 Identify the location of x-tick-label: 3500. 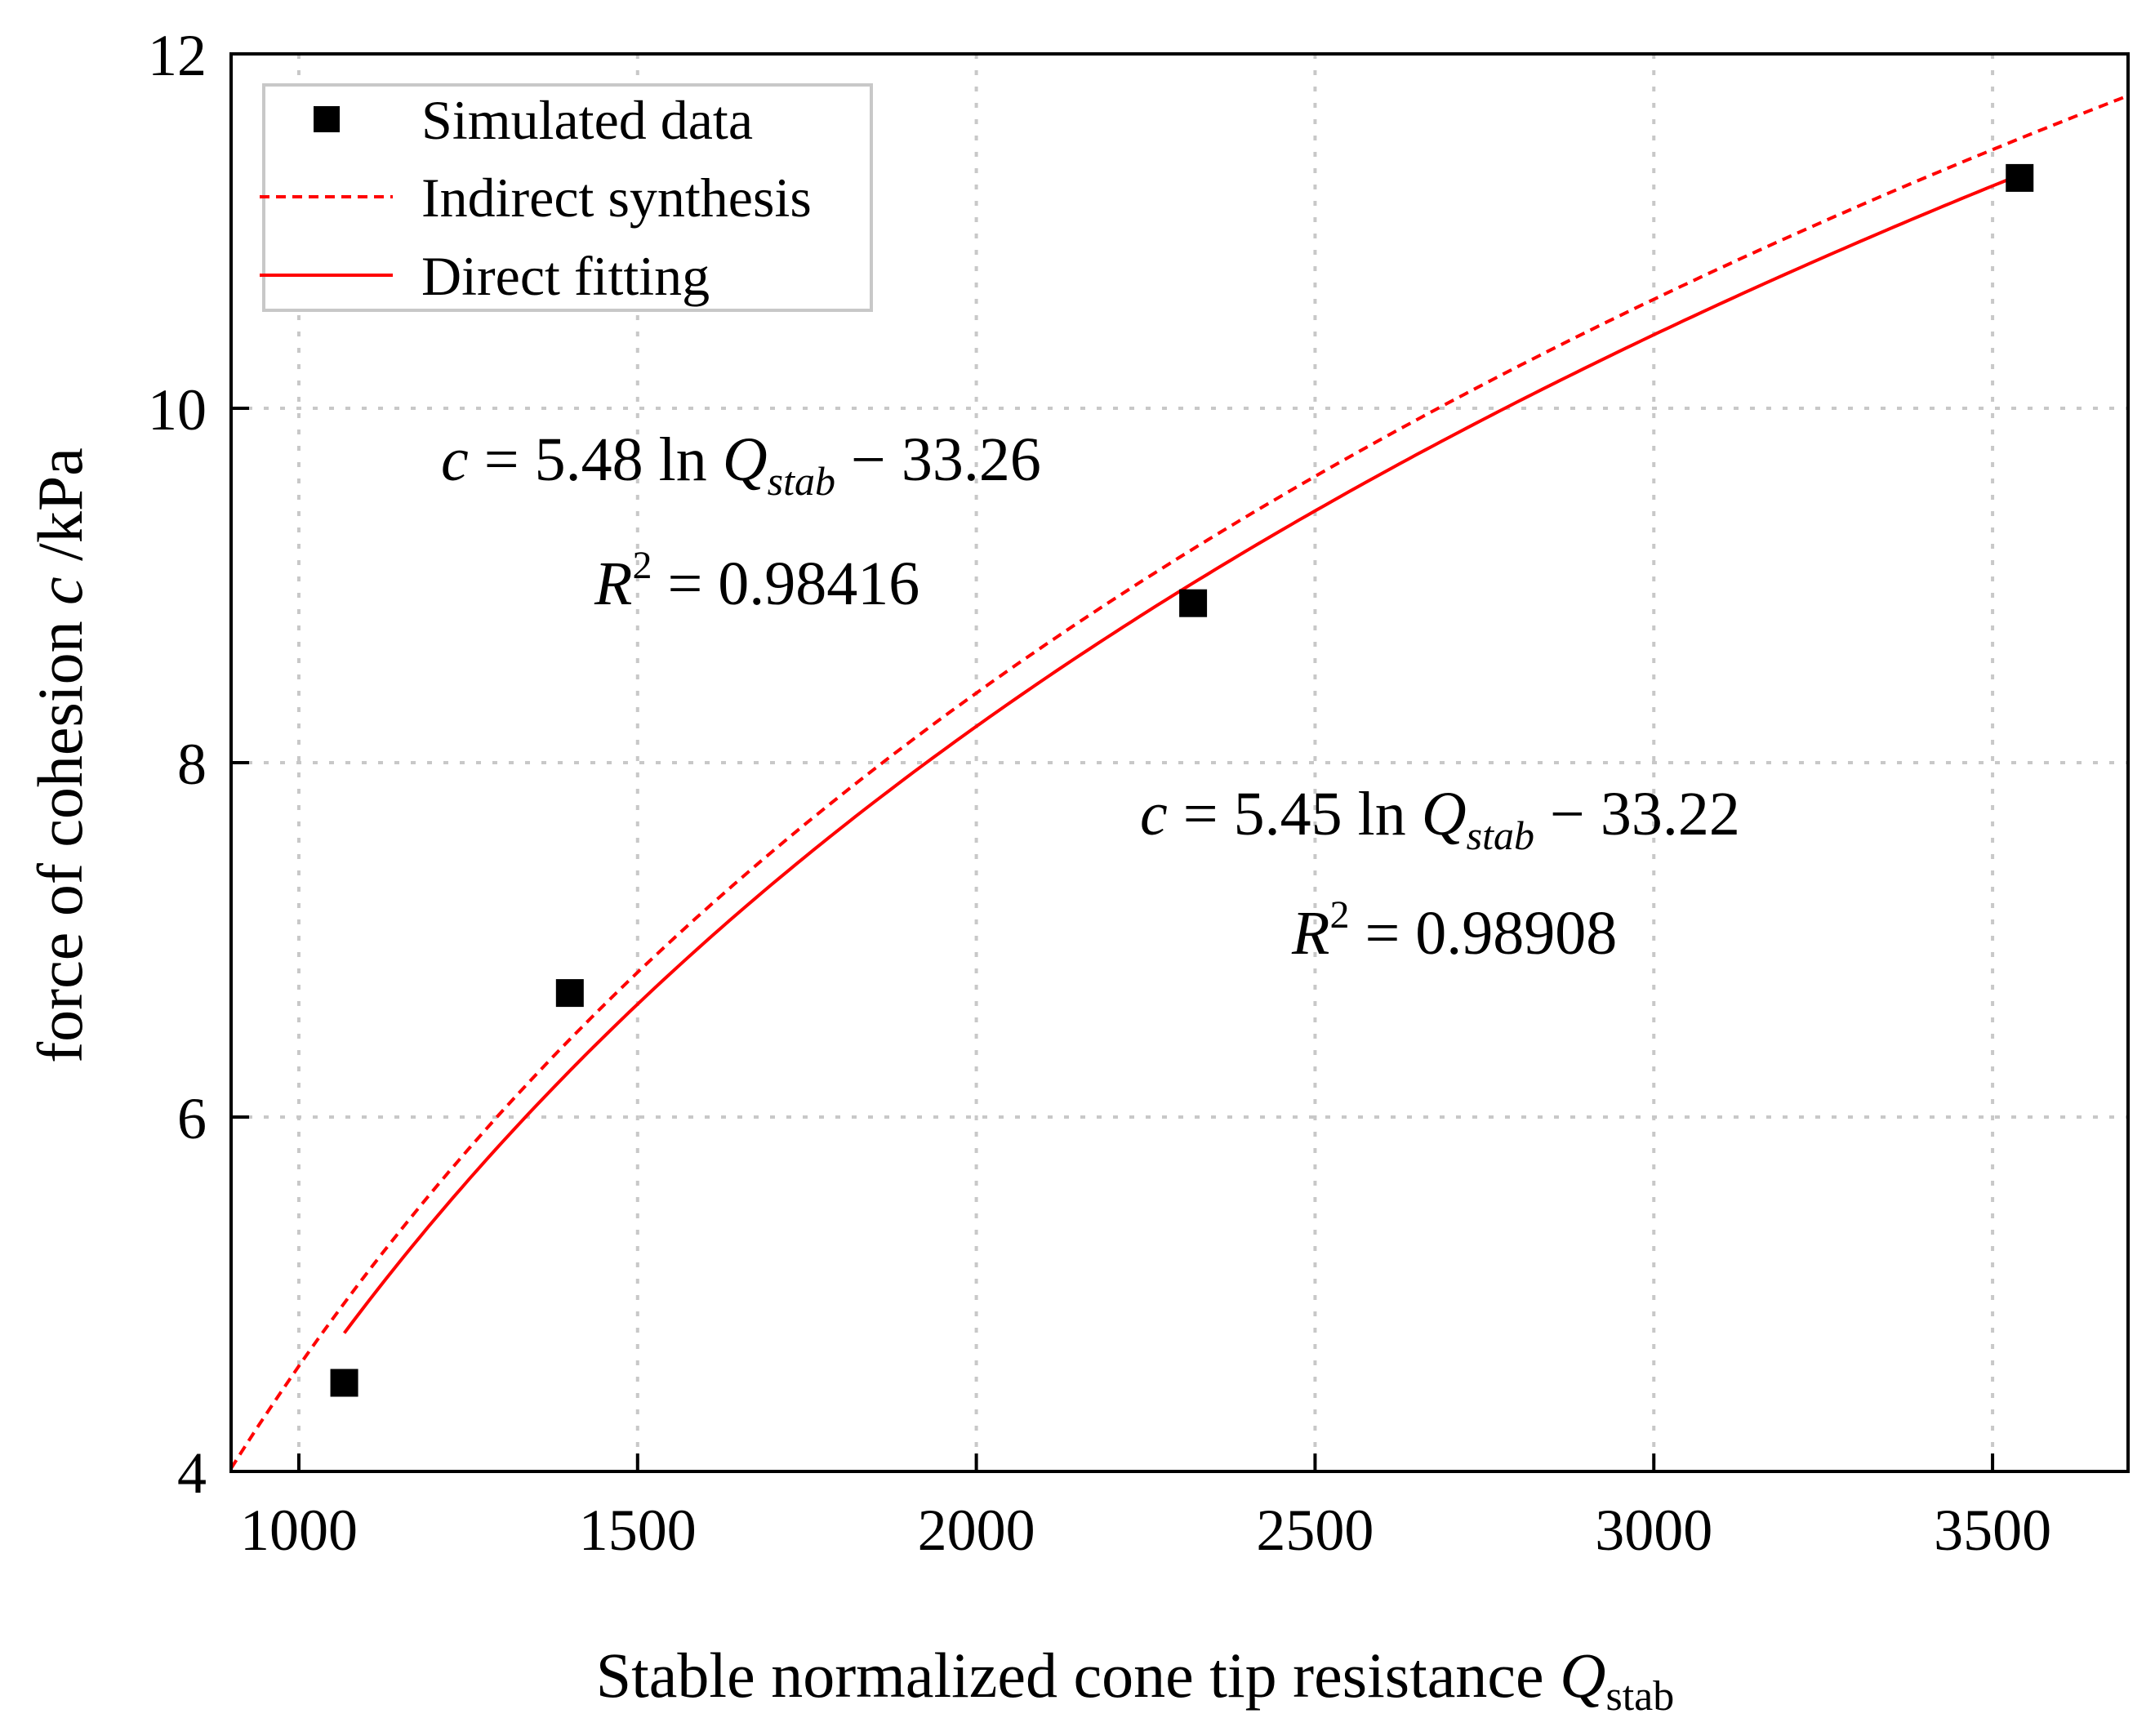
(1992, 1530).